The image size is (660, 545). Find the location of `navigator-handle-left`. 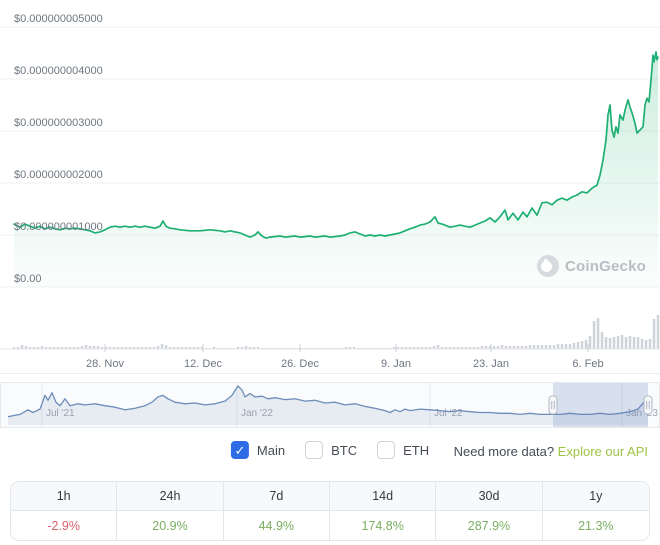

navigator-handle-left is located at coordinates (553, 405).